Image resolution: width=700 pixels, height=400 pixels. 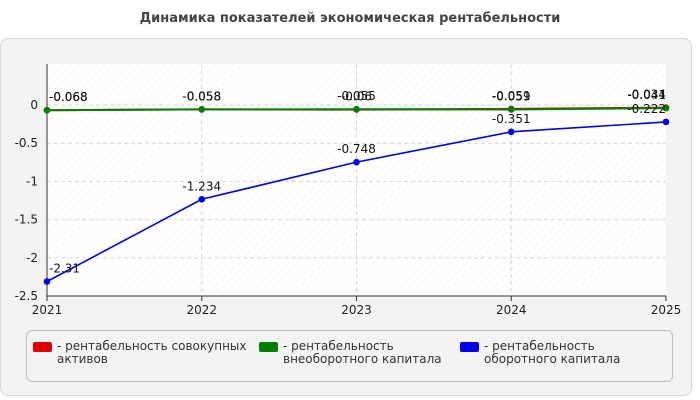 I want to click on legend-item-noncurrent-capital: - рентабельность внеоборотного капитала, so click(x=354, y=353).